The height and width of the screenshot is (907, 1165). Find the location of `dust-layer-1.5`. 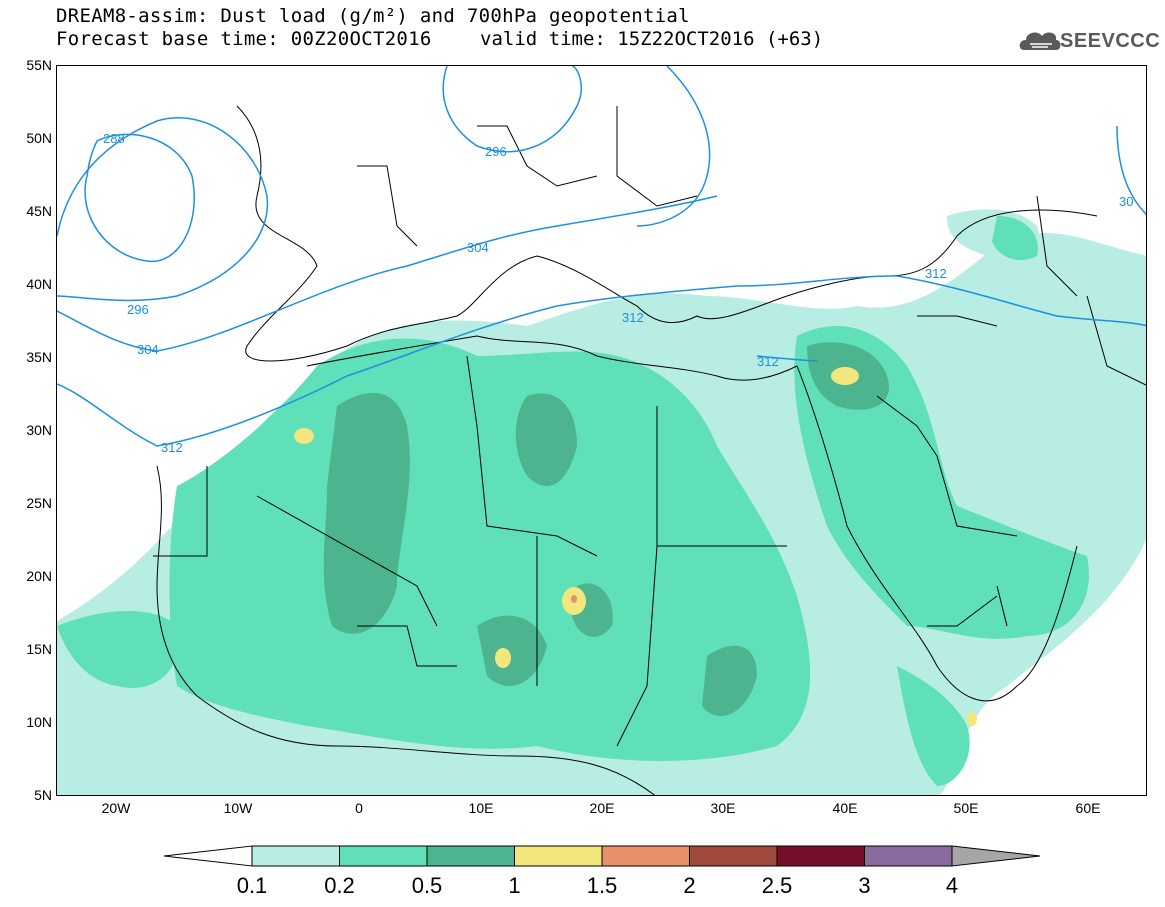

dust-layer-1.5 is located at coordinates (574, 599).